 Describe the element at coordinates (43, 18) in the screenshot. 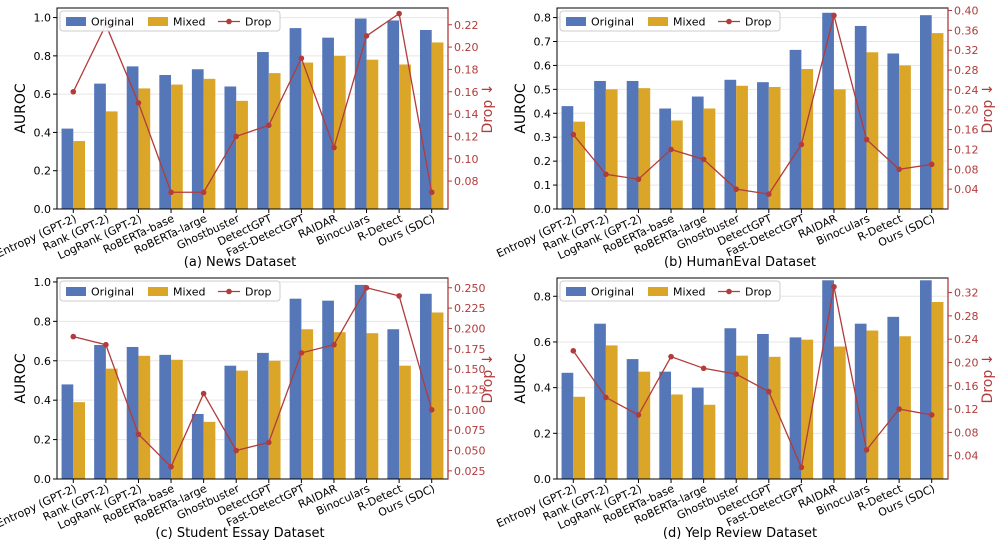

I see `y-tick-label: 1.0` at that location.